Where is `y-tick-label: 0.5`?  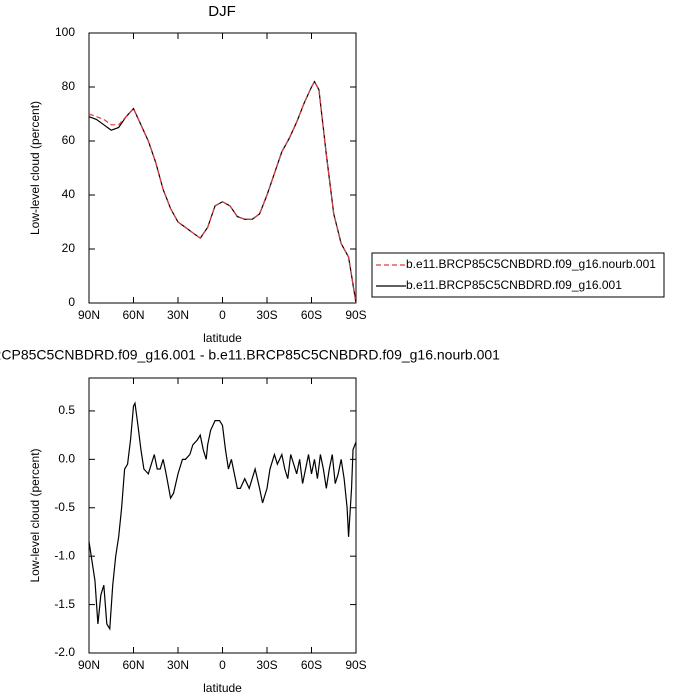 y-tick-label: 0.5 is located at coordinates (66, 410).